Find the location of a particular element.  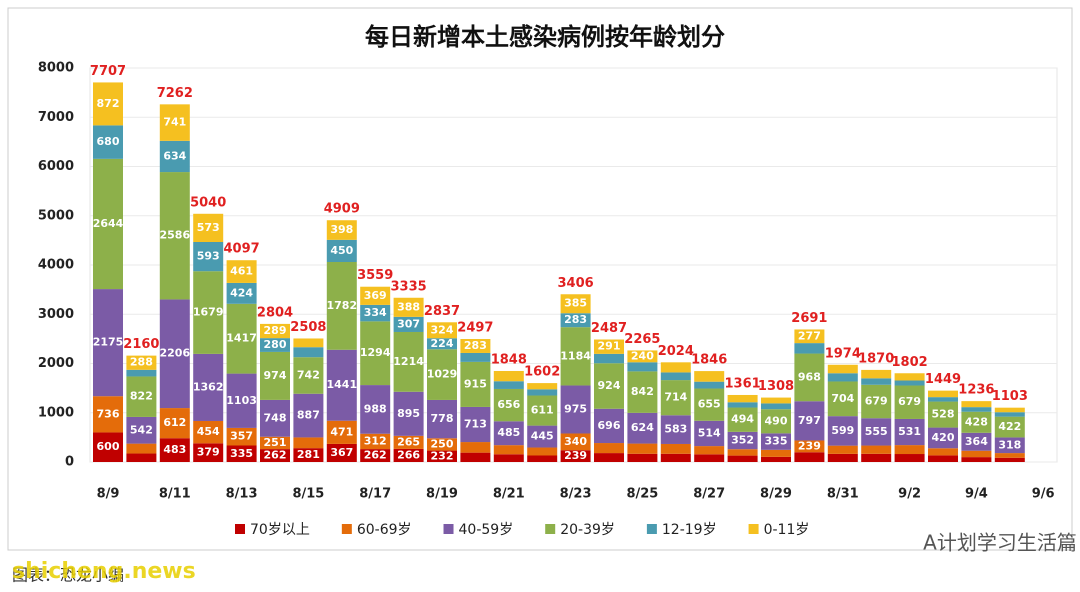

total-label: 2497 is located at coordinates (475, 328).